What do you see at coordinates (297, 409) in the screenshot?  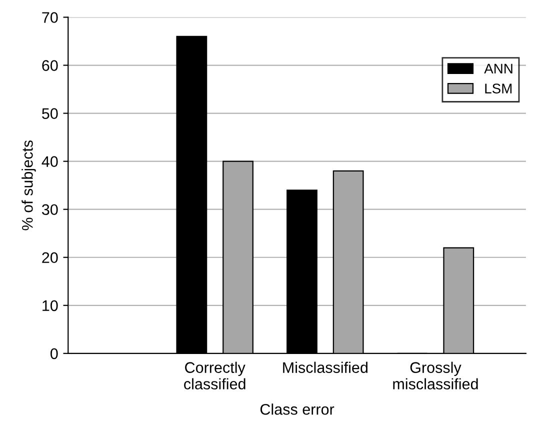 I see `x-axis-title: Class error` at bounding box center [297, 409].